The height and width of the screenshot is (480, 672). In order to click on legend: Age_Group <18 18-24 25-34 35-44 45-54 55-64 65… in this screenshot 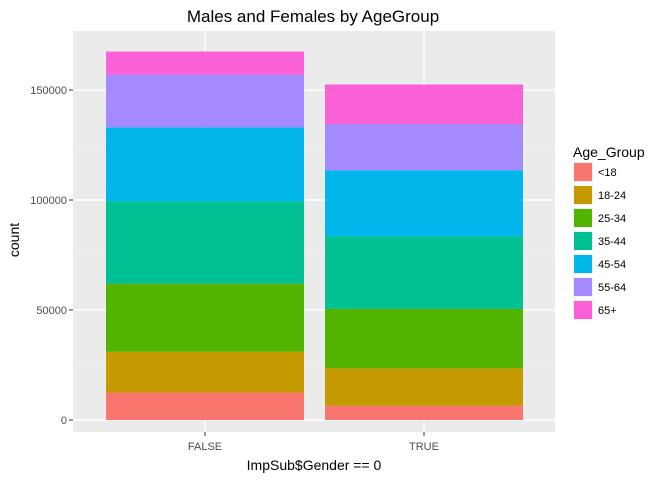, I will do `click(609, 232)`.